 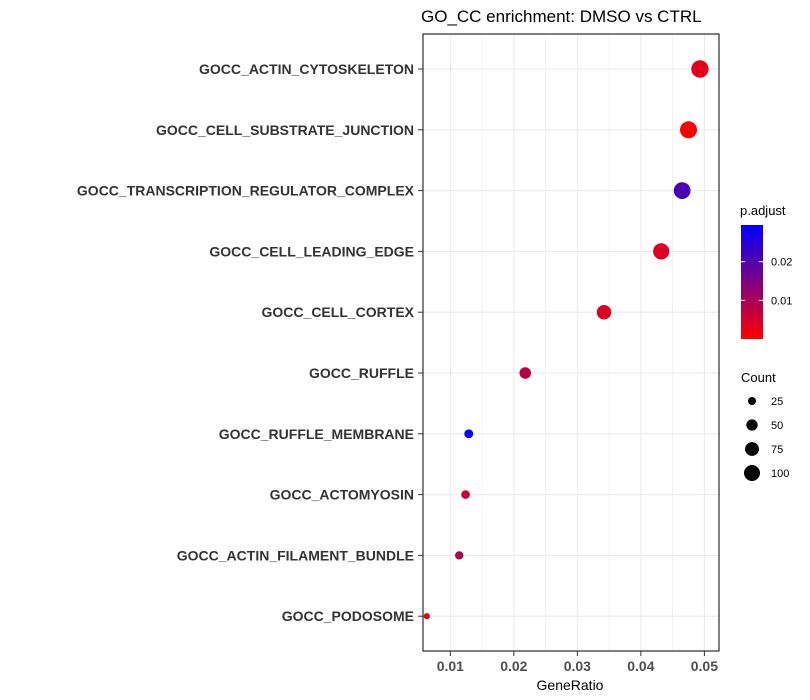 What do you see at coordinates (704, 666) in the screenshot?
I see `x-tick-label: 0.05` at bounding box center [704, 666].